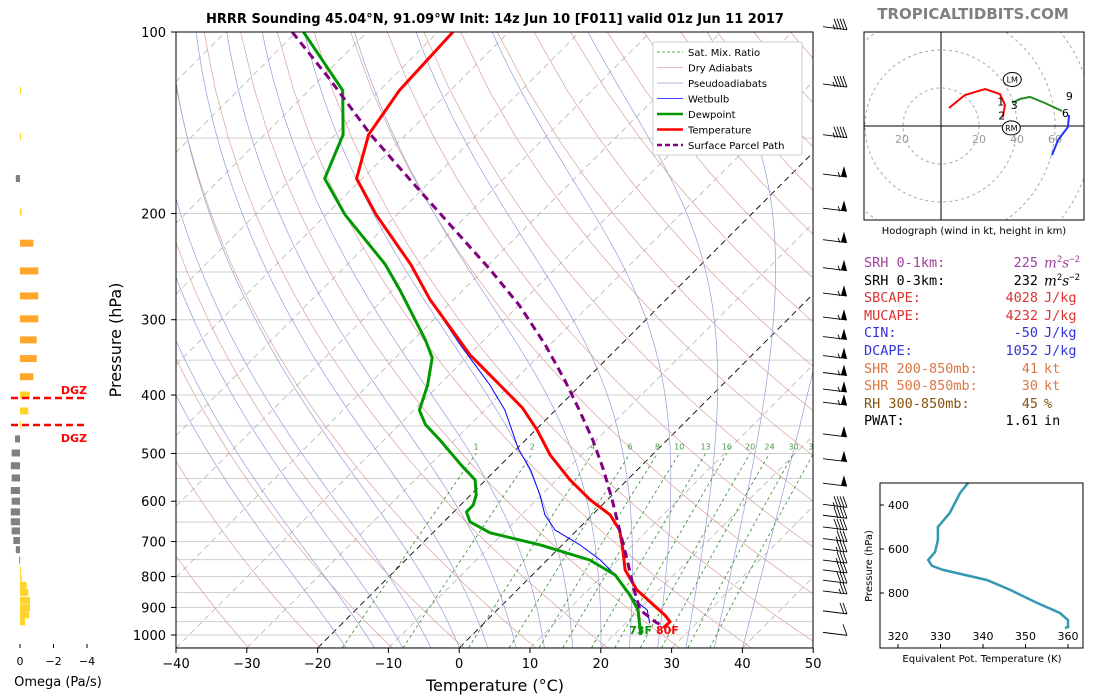 The image size is (1100, 700). I want to click on y-tick-label: 900, so click(153, 608).